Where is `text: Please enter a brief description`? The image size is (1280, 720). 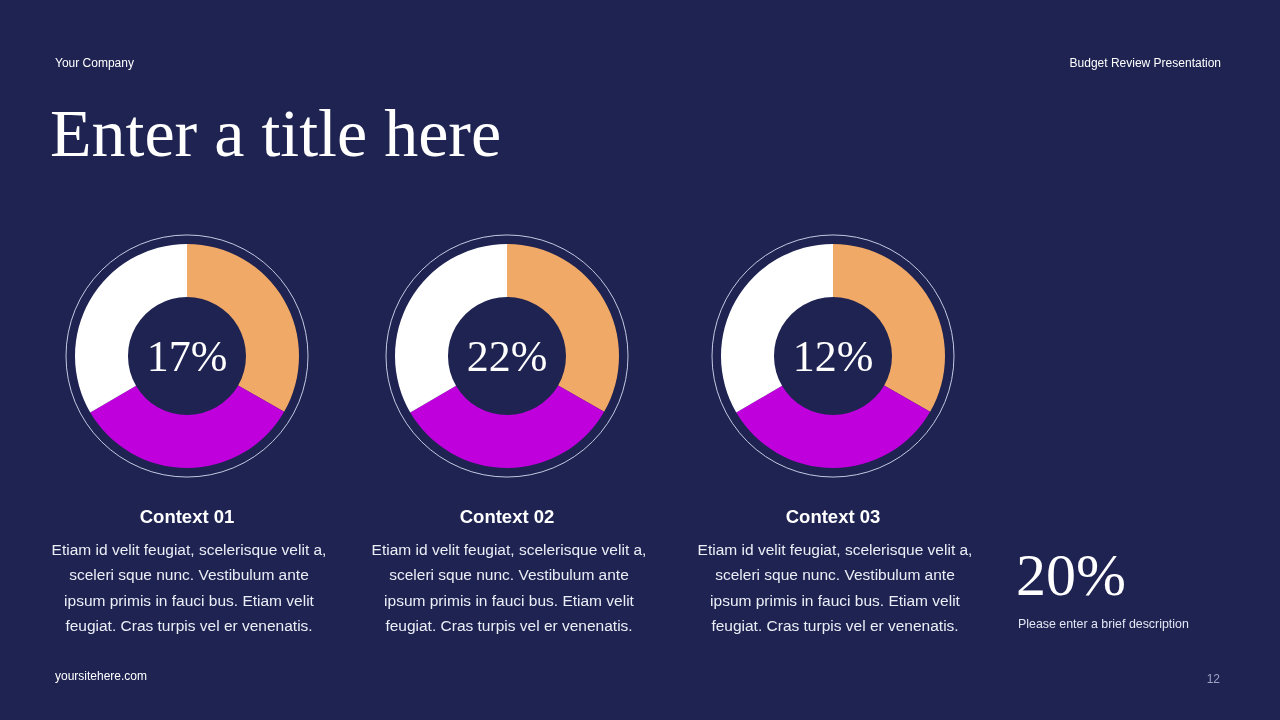
text: Please enter a brief description is located at coordinates (1103, 624).